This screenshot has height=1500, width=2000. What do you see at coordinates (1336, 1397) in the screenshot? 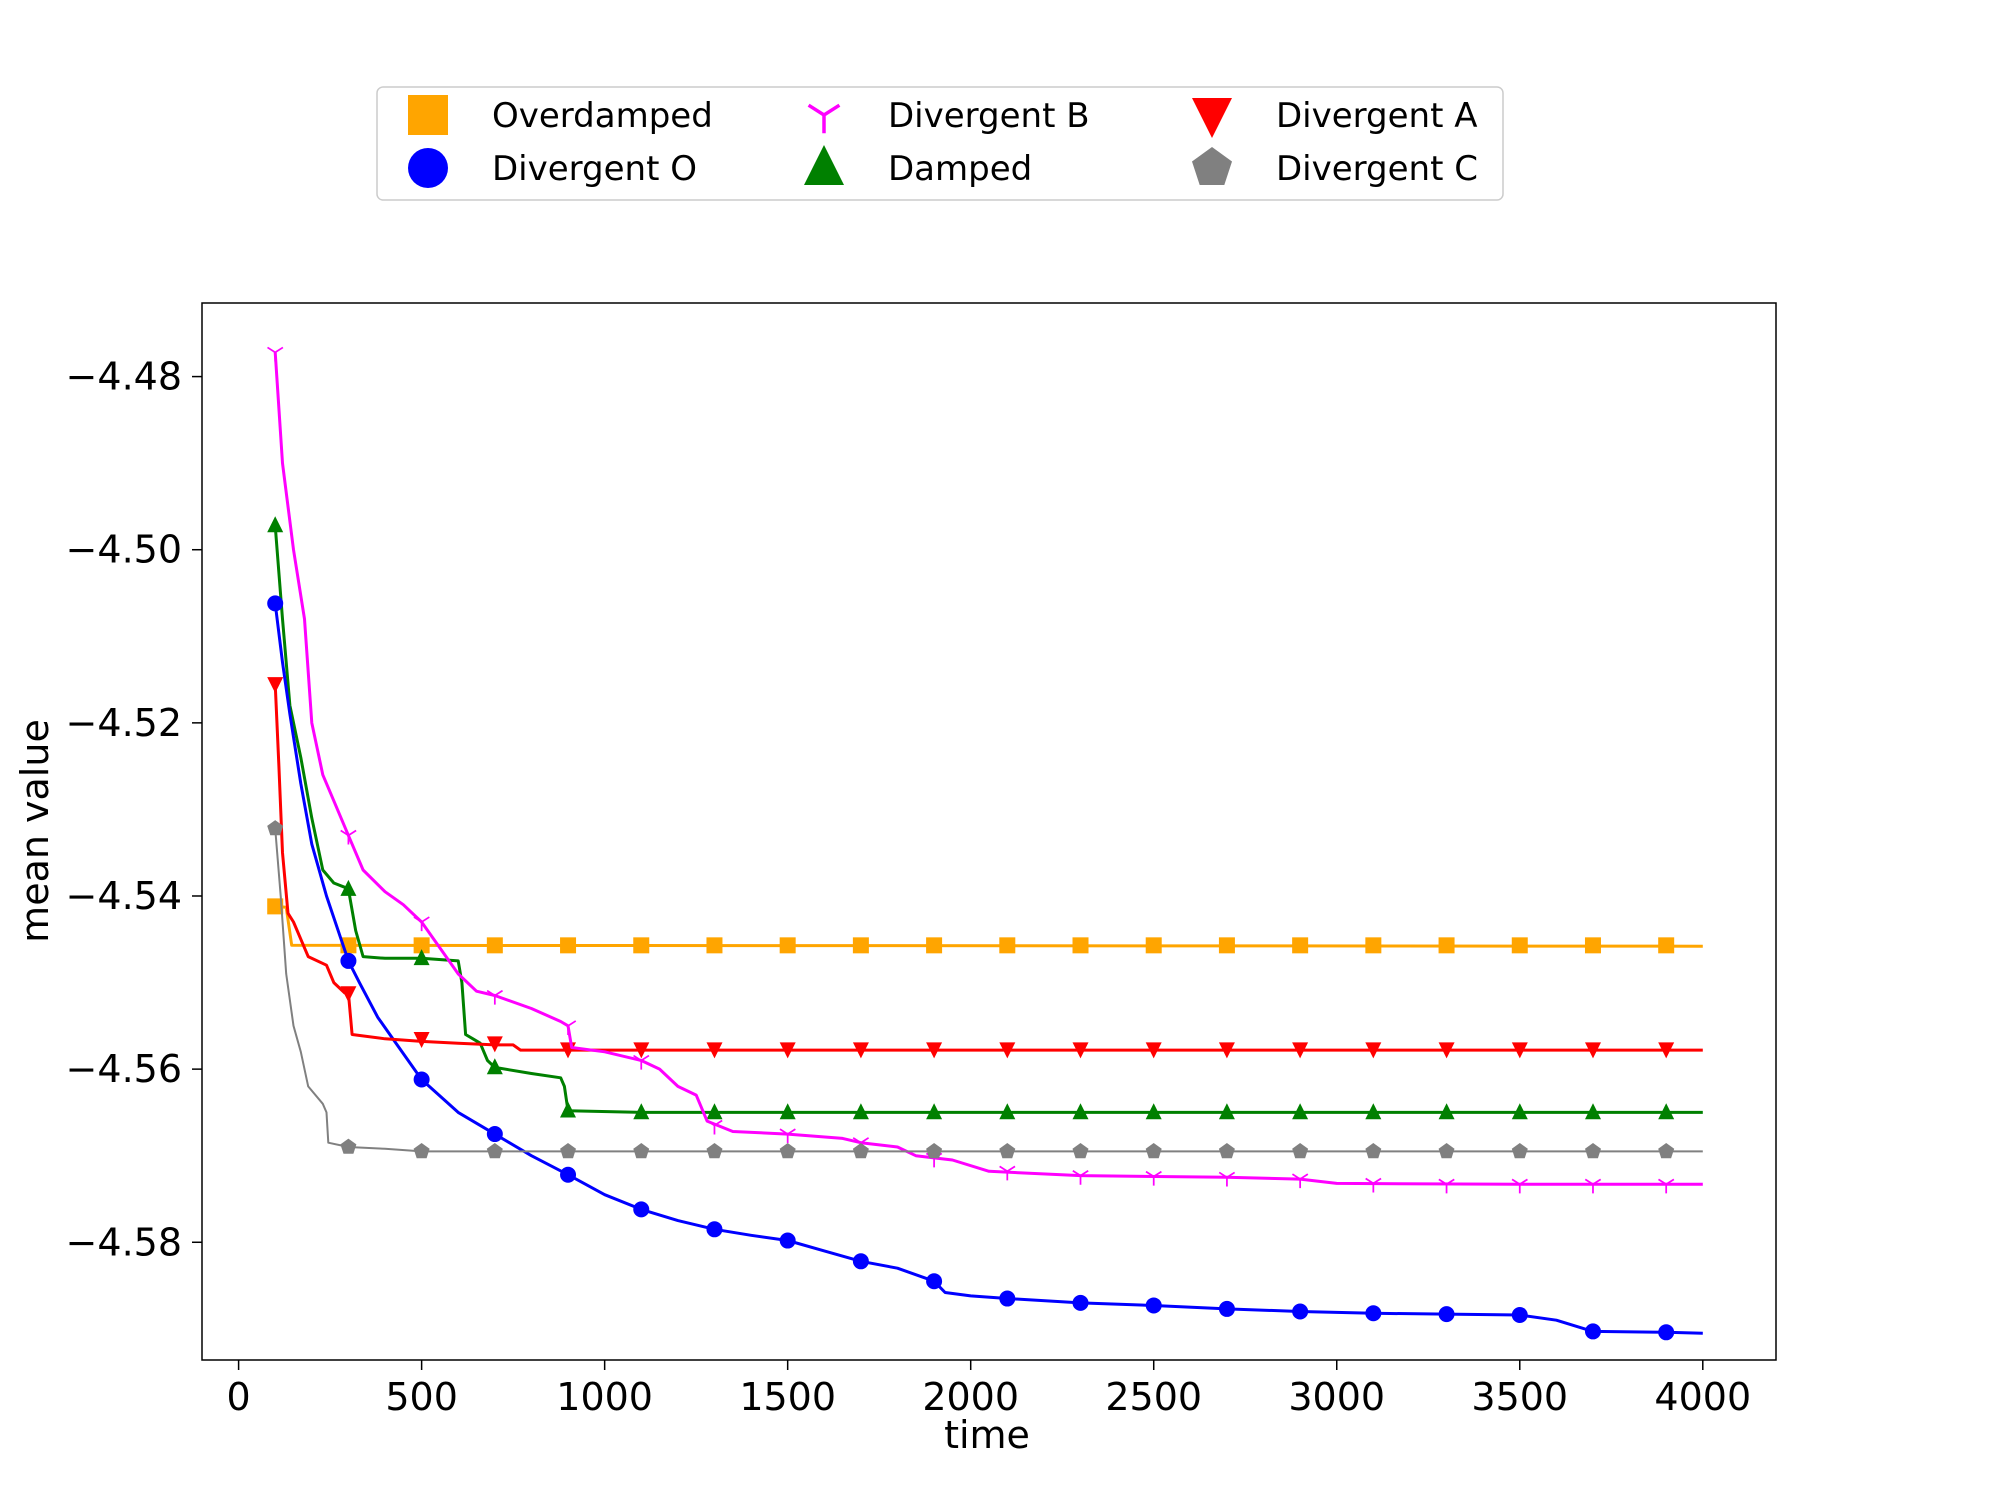
I see `x-tick-label: 3000` at bounding box center [1336, 1397].